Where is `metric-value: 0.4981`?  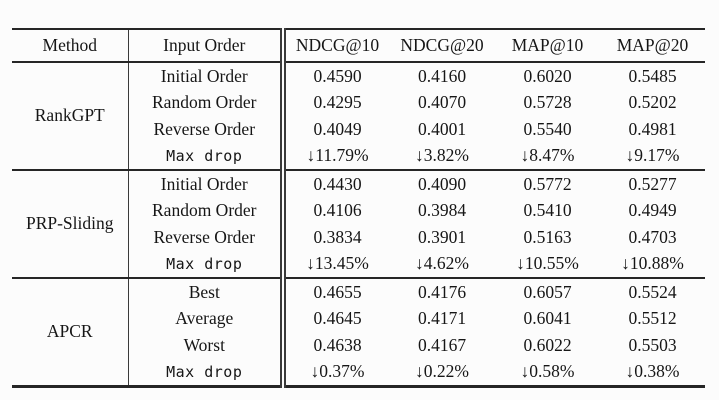
metric-value: 0.4981 is located at coordinates (652, 128).